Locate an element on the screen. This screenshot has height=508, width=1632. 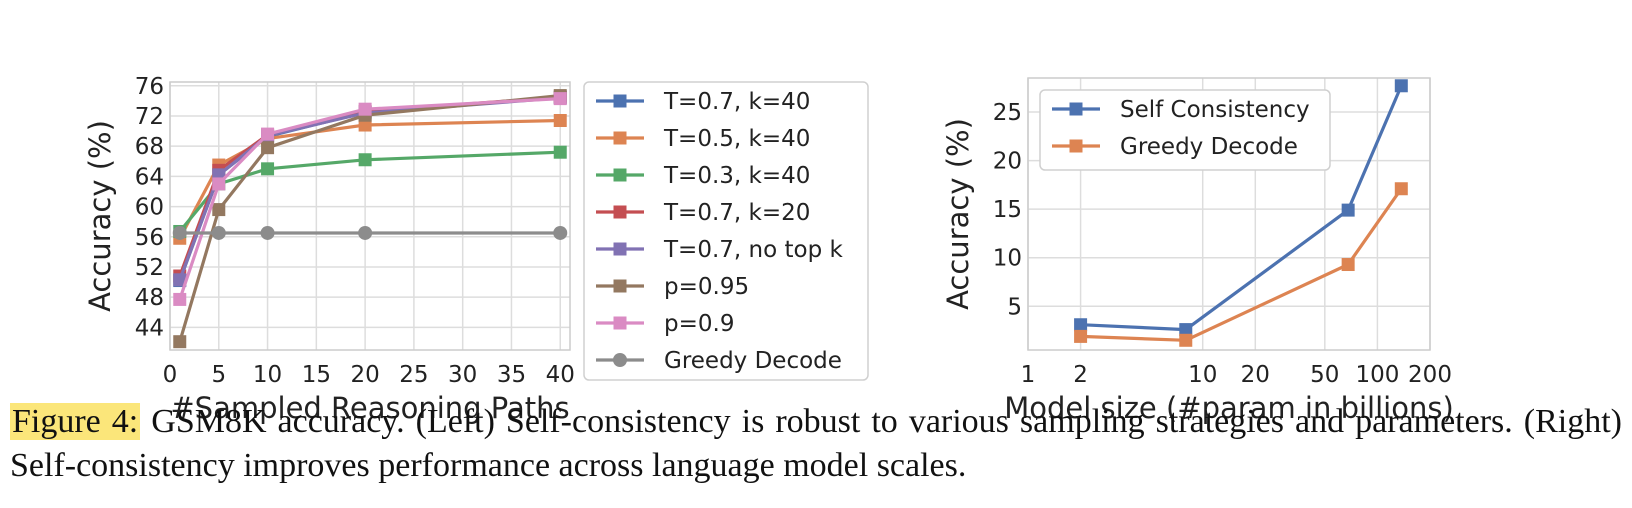
y-tick-label: 44 is located at coordinates (149, 328).